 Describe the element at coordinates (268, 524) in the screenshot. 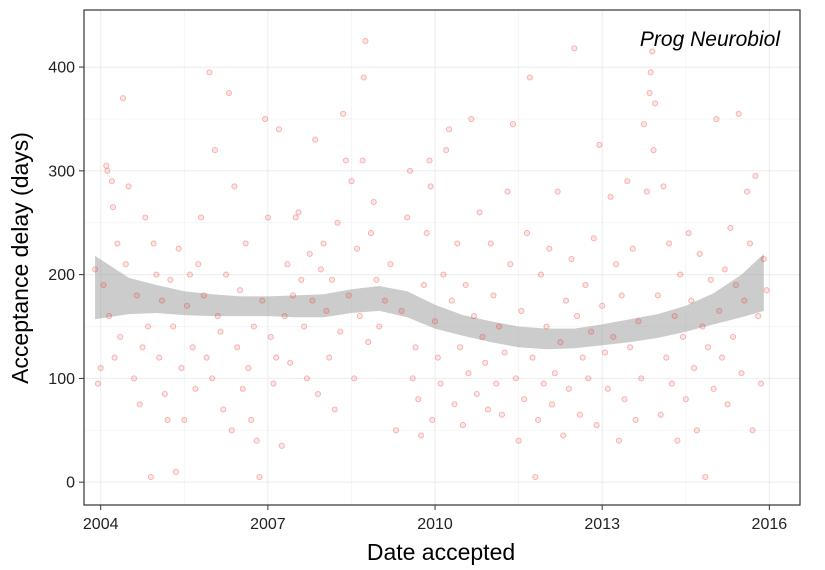

I see `x-tick-label: 2007` at that location.